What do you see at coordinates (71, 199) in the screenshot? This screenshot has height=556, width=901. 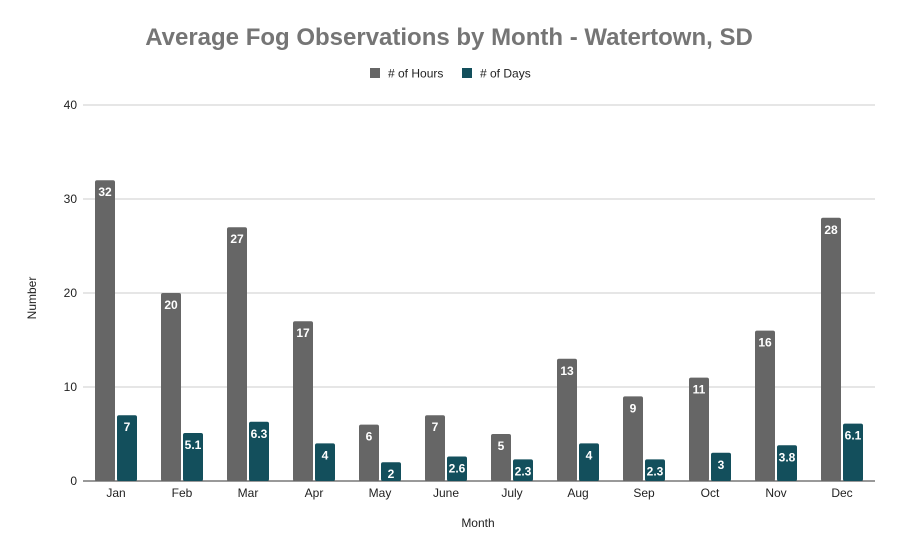 I see `y-tick-label: 30` at bounding box center [71, 199].